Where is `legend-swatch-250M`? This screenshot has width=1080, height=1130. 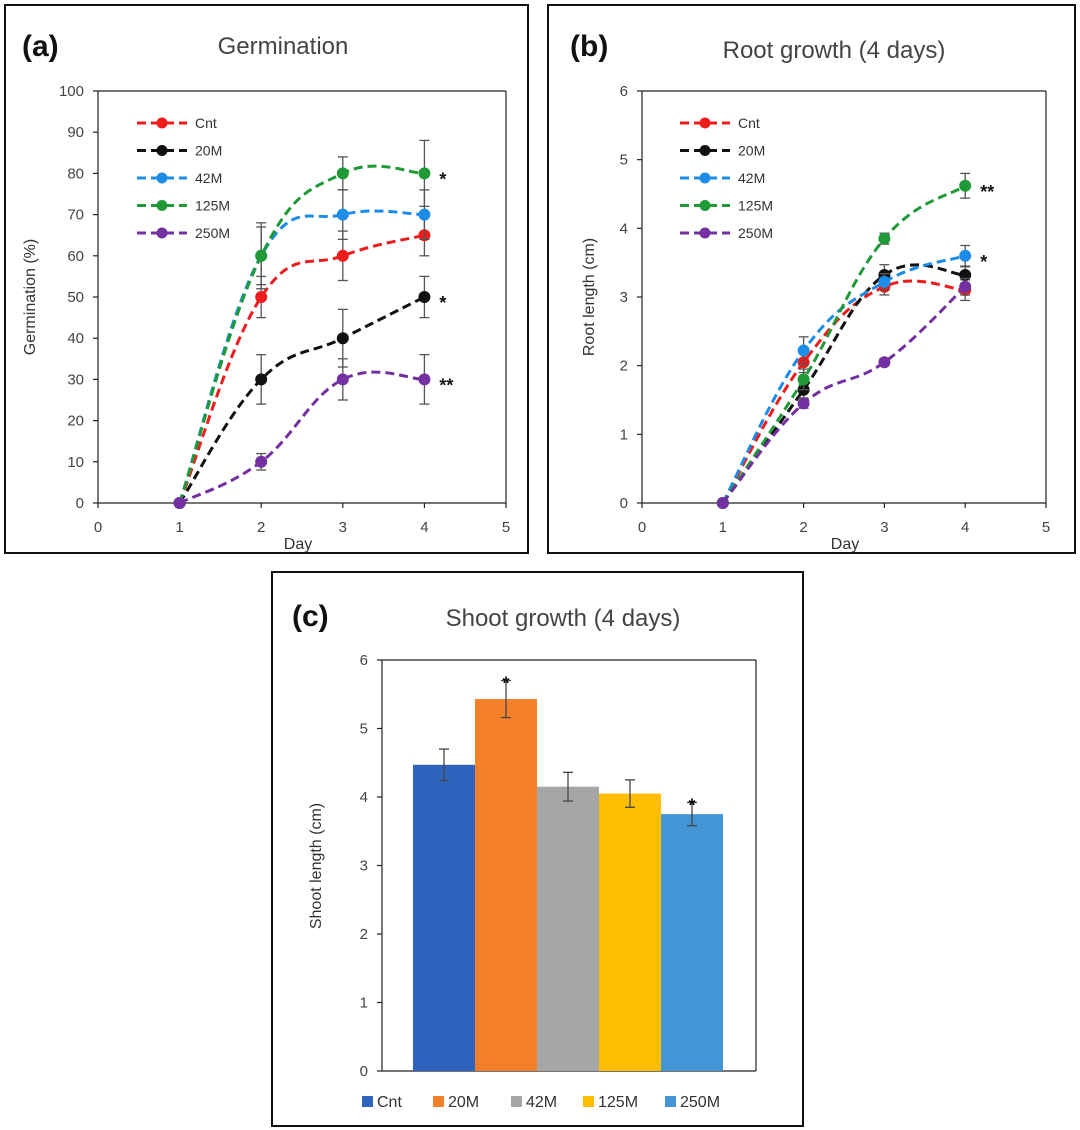 legend-swatch-250M is located at coordinates (670, 1101).